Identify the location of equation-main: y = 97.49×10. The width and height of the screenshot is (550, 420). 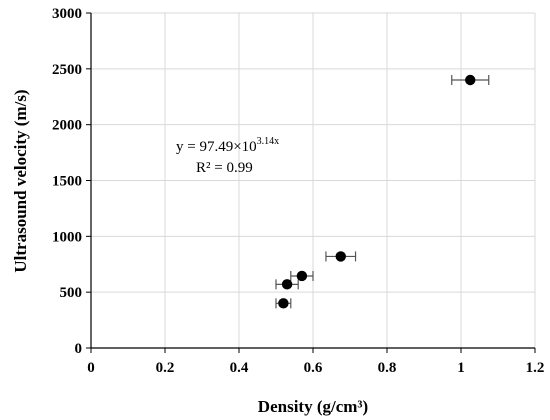
(216, 147).